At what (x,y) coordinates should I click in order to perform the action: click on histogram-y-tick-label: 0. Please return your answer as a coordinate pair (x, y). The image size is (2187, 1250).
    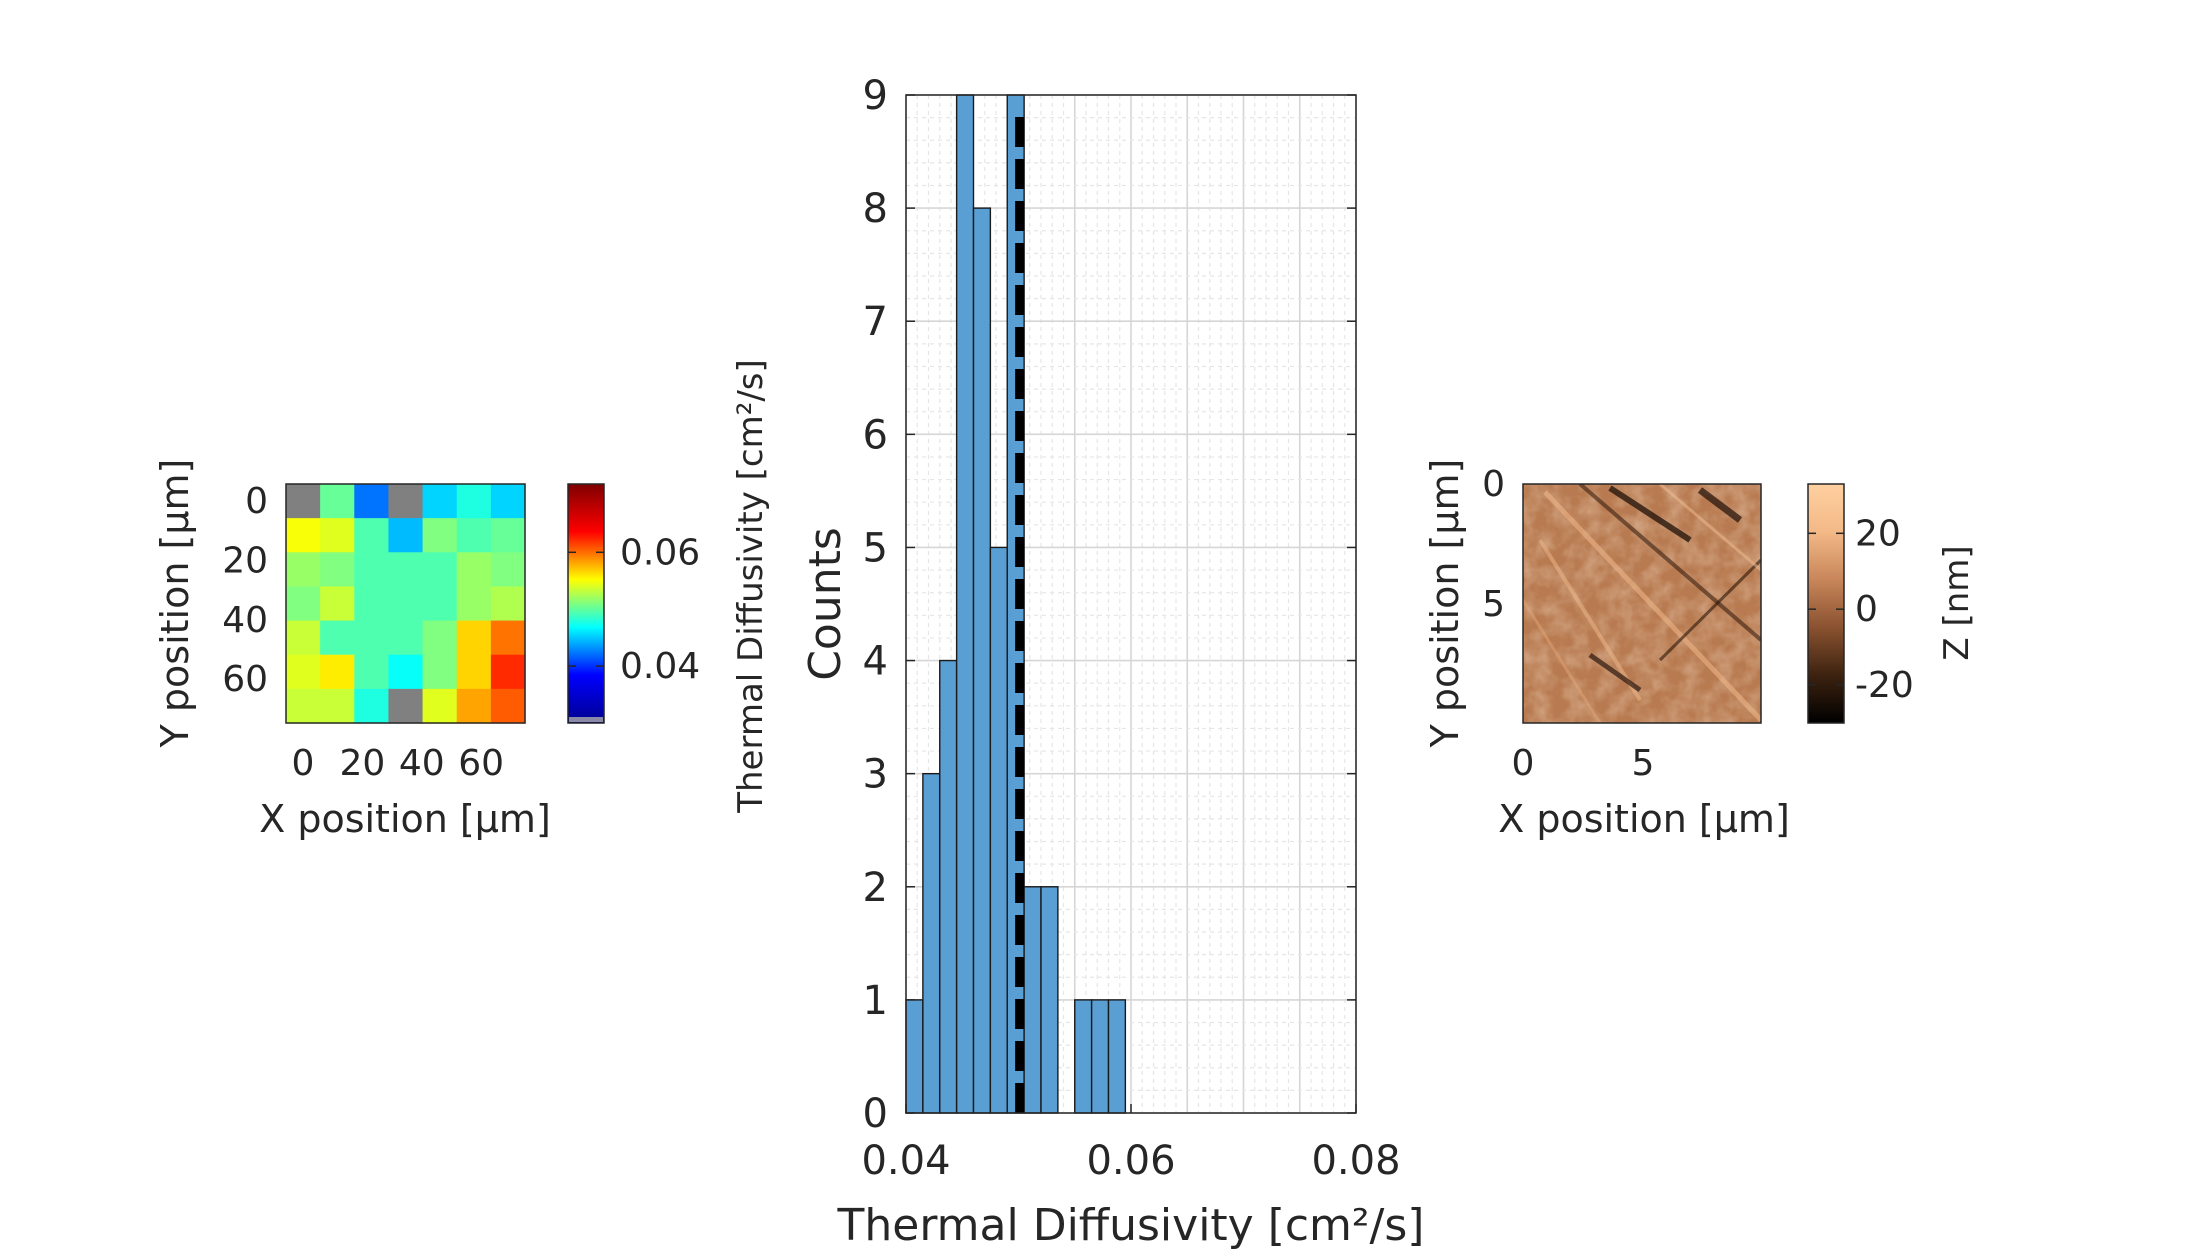
    Looking at the image, I should click on (875, 1114).